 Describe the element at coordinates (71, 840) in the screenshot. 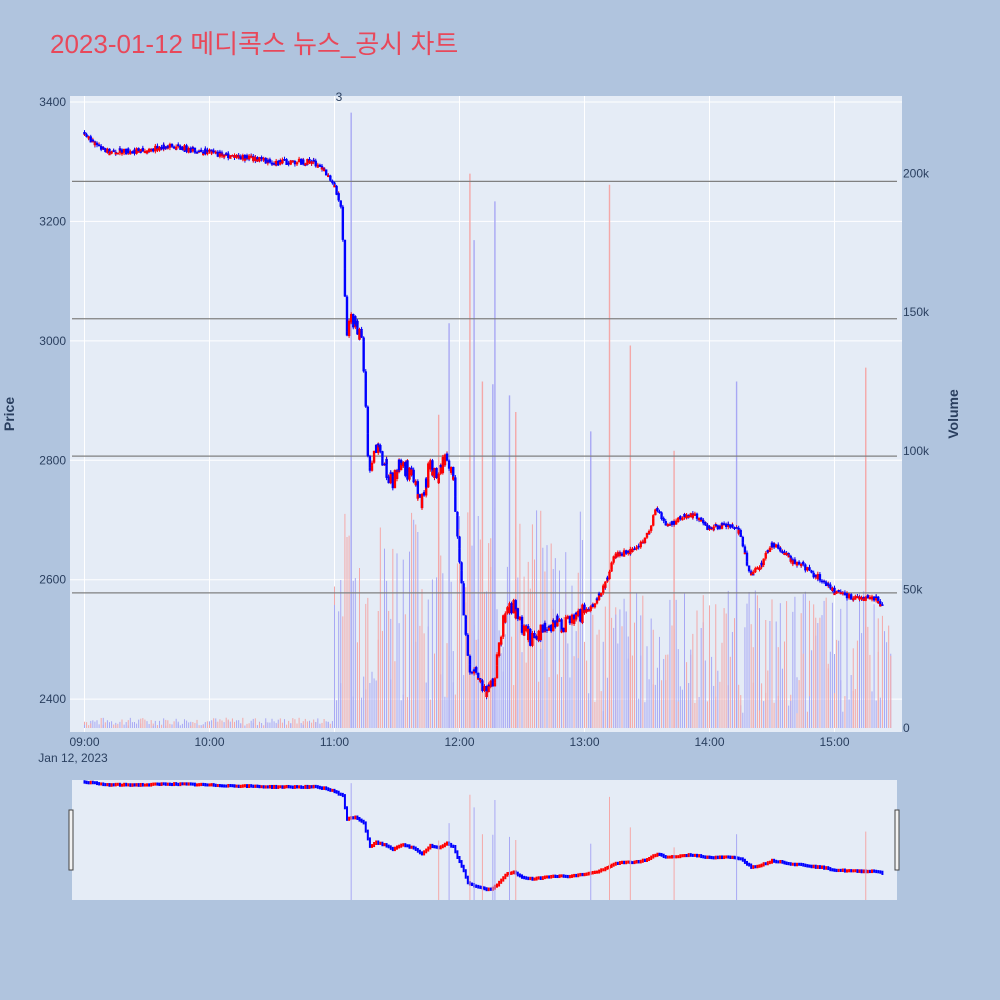

I see `navigator-handle-left` at that location.